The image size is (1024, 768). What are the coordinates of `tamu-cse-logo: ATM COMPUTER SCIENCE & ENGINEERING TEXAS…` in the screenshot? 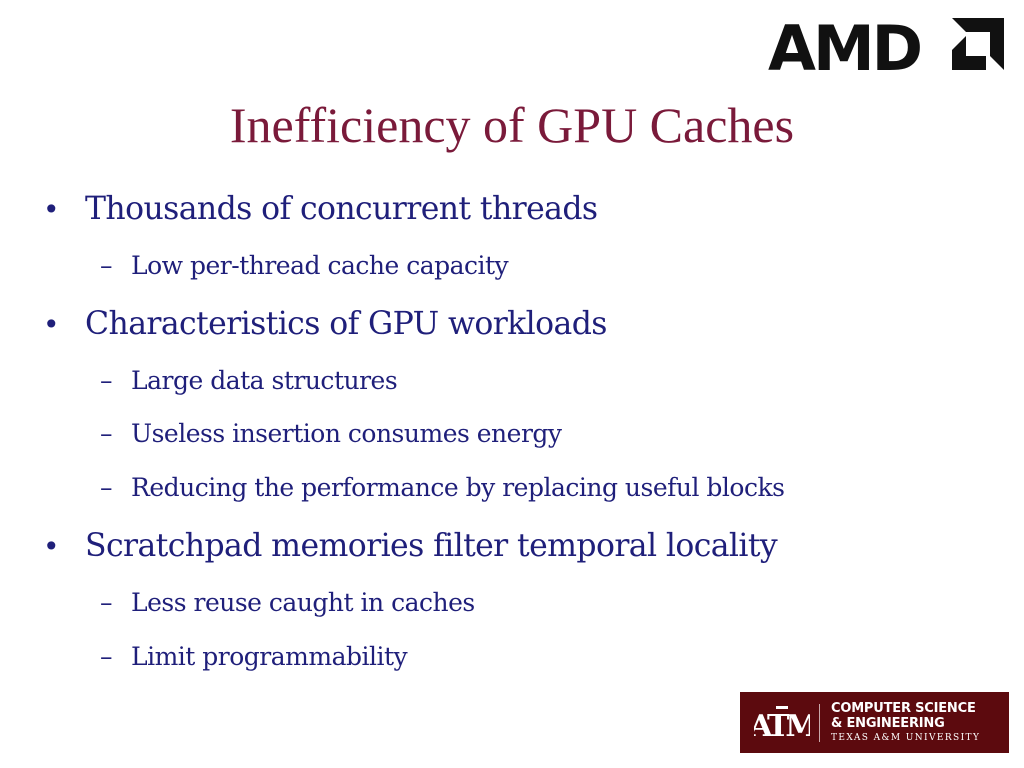 It's located at (874, 722).